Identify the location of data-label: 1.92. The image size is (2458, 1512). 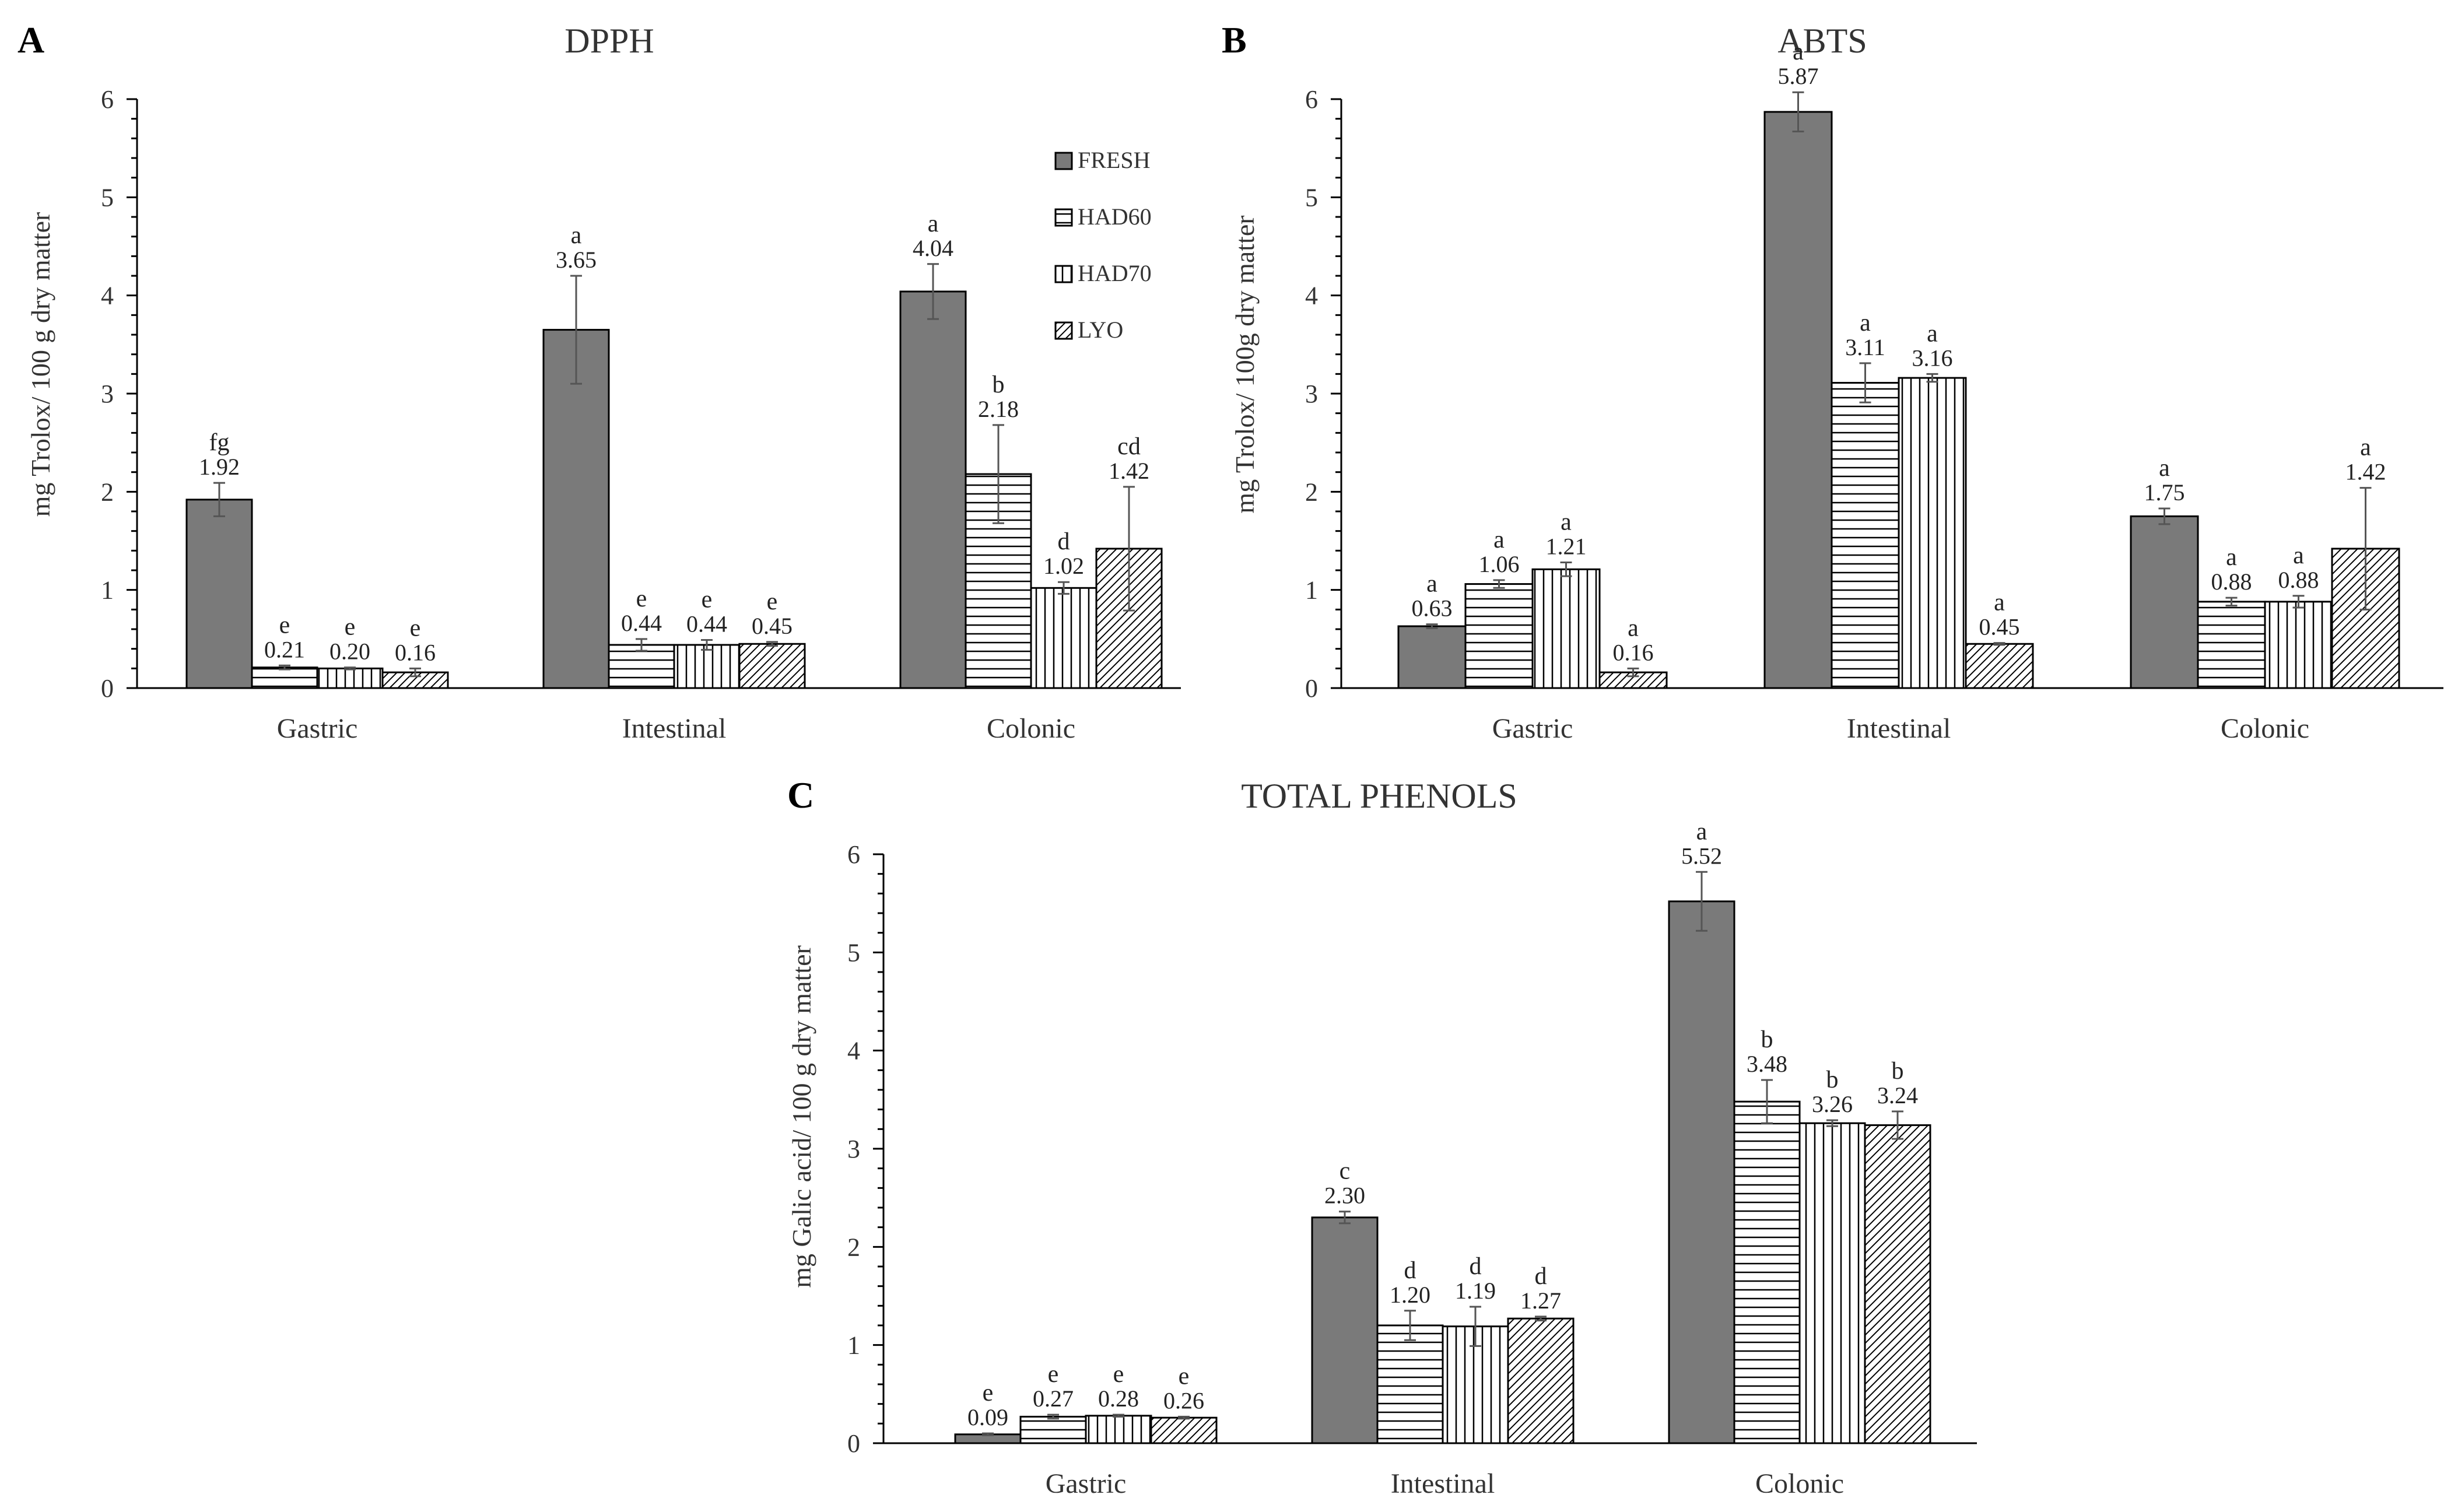
(220, 467).